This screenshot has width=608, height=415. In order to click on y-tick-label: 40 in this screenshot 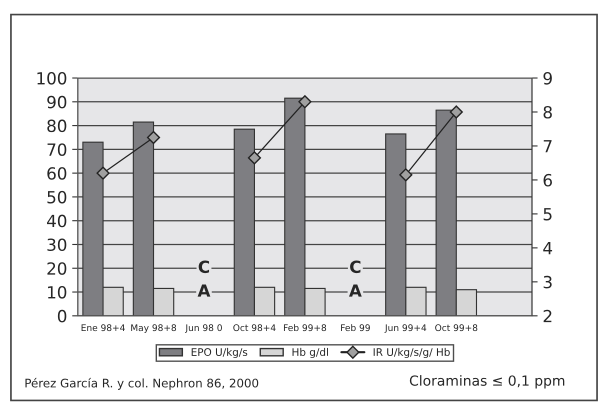, I will do `click(56, 221)`.